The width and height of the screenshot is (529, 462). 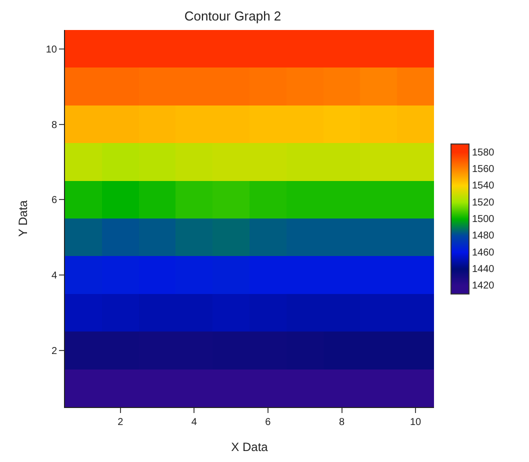 What do you see at coordinates (54, 276) in the screenshot?
I see `y-tick-label: 4` at bounding box center [54, 276].